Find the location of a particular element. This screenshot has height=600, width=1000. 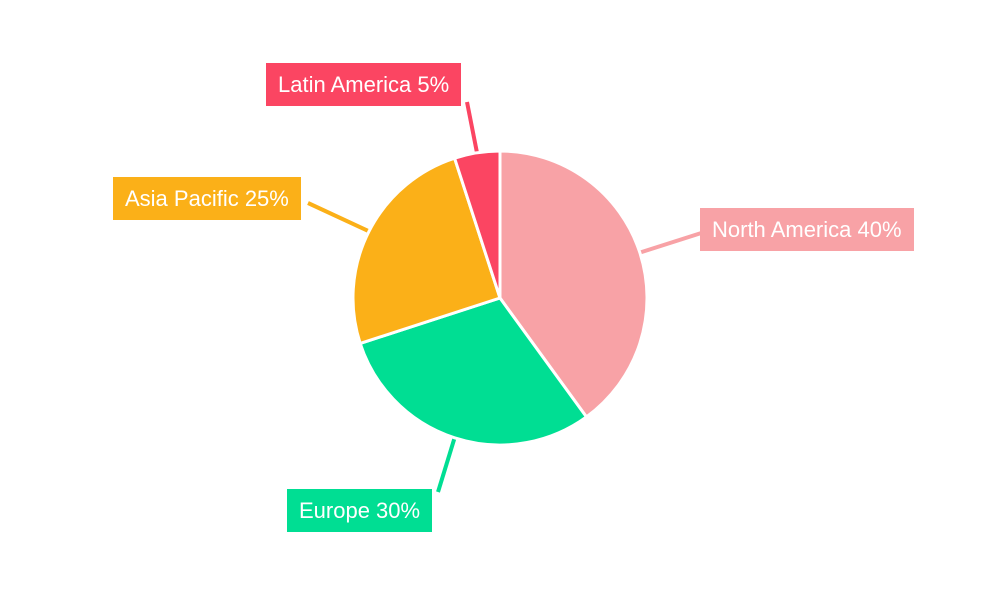

label-text-north-america: North America 40% is located at coordinates (807, 229).